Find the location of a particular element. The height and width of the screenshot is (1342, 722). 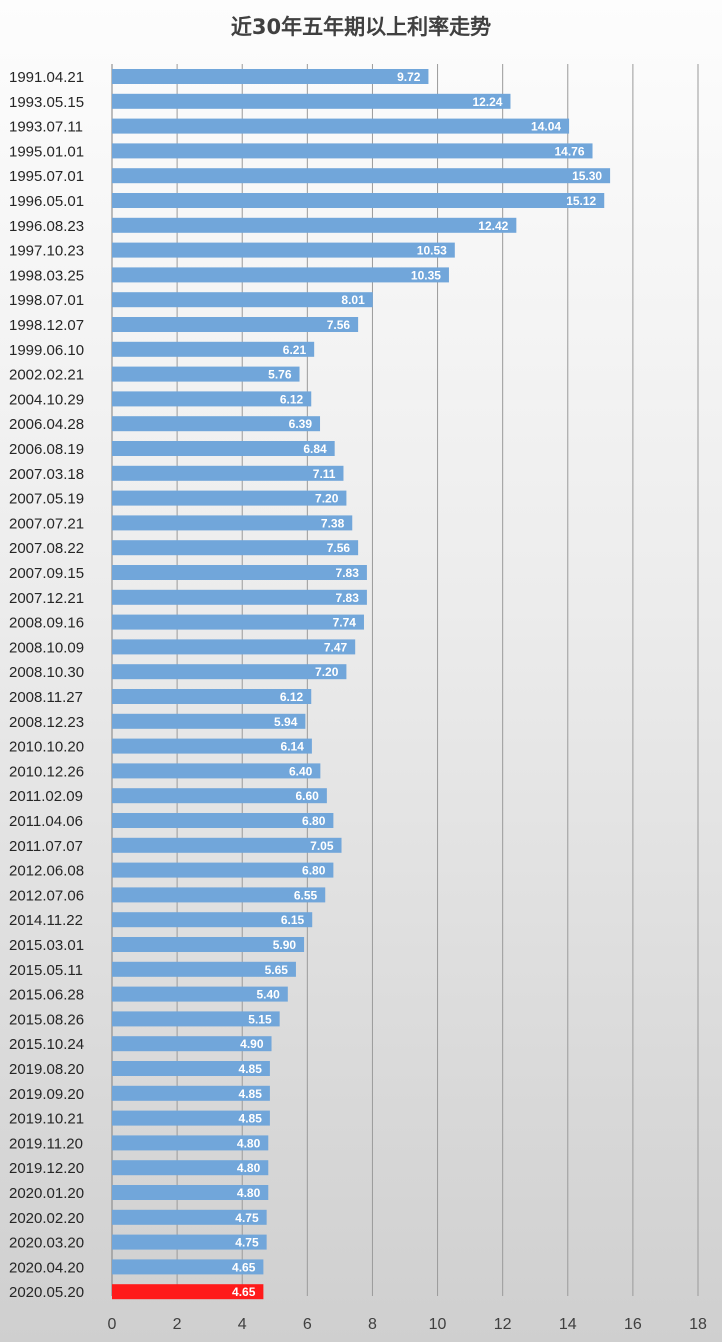

category-label: 2006.08.19 is located at coordinates (46, 449).